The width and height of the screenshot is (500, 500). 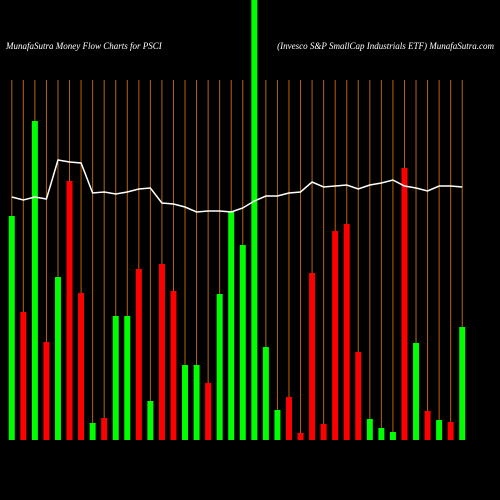 I want to click on money-flow-line, so click(x=237, y=186).